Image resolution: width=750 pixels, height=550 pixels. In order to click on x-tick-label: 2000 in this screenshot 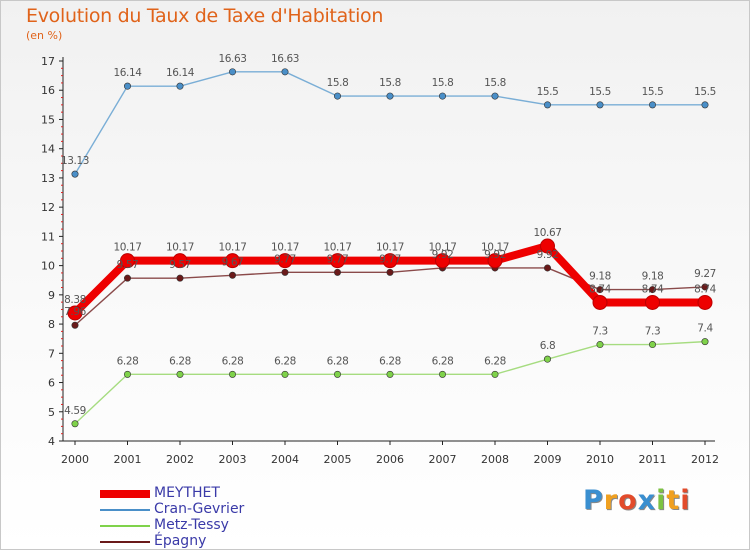, I will do `click(75, 459)`.